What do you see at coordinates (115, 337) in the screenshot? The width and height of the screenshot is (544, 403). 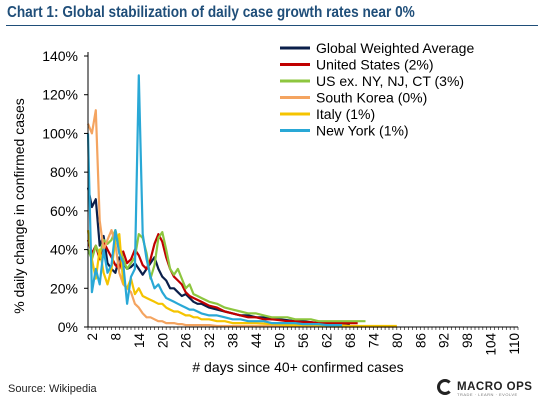 I see `x-tick-label: 8` at bounding box center [115, 337].